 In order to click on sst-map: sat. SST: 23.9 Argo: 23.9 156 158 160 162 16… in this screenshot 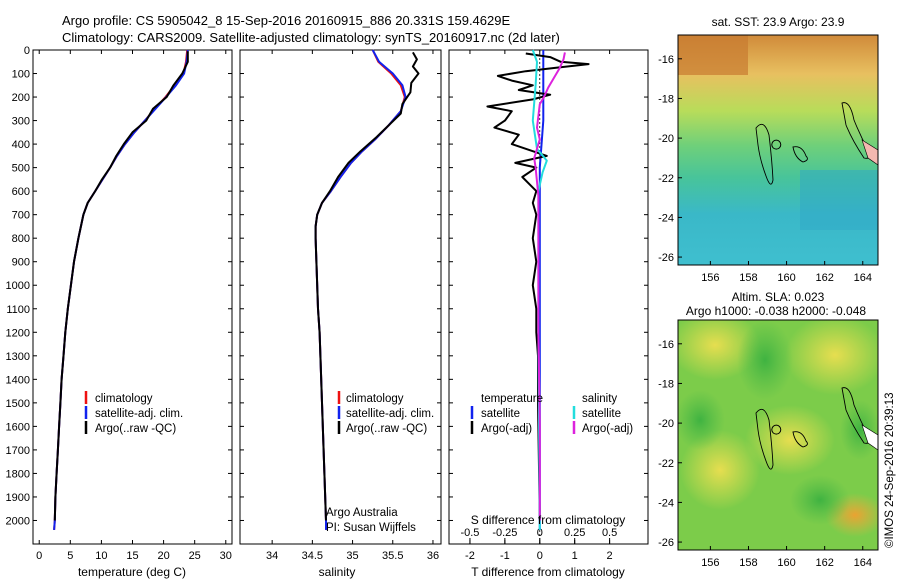, I will do `click(768, 149)`.